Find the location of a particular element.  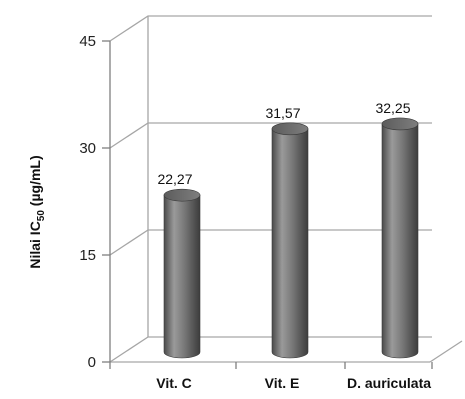

y-tick-label: 0 is located at coordinates (92, 362).